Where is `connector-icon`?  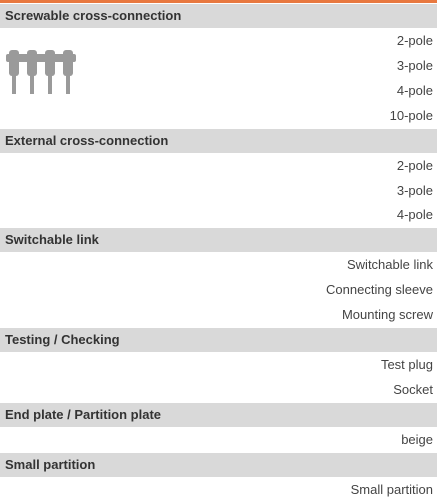
connector-icon is located at coordinates (41, 72).